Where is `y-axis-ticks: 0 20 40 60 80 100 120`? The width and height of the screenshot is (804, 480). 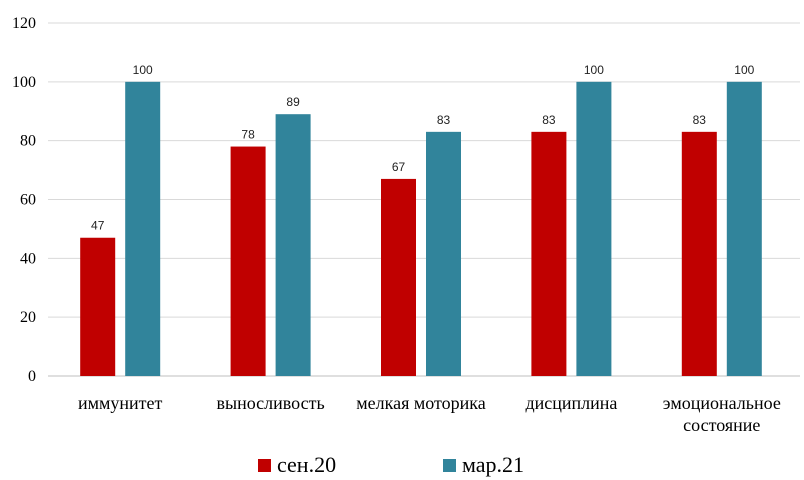
y-axis-ticks: 0 20 40 60 80 100 120 is located at coordinates (24, 200).